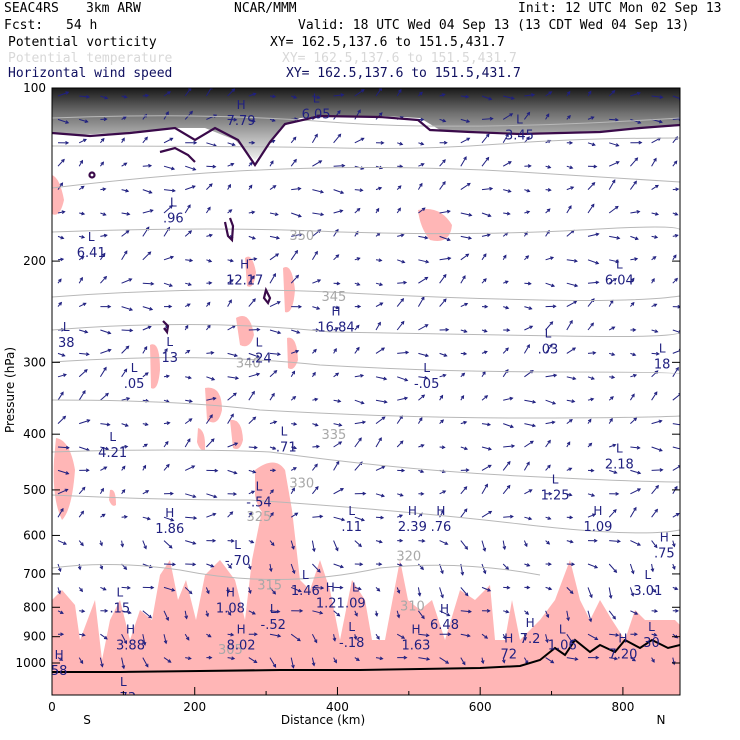  Describe the element at coordinates (34, 362) in the screenshot. I see `y-tick-label-300: 300` at that location.